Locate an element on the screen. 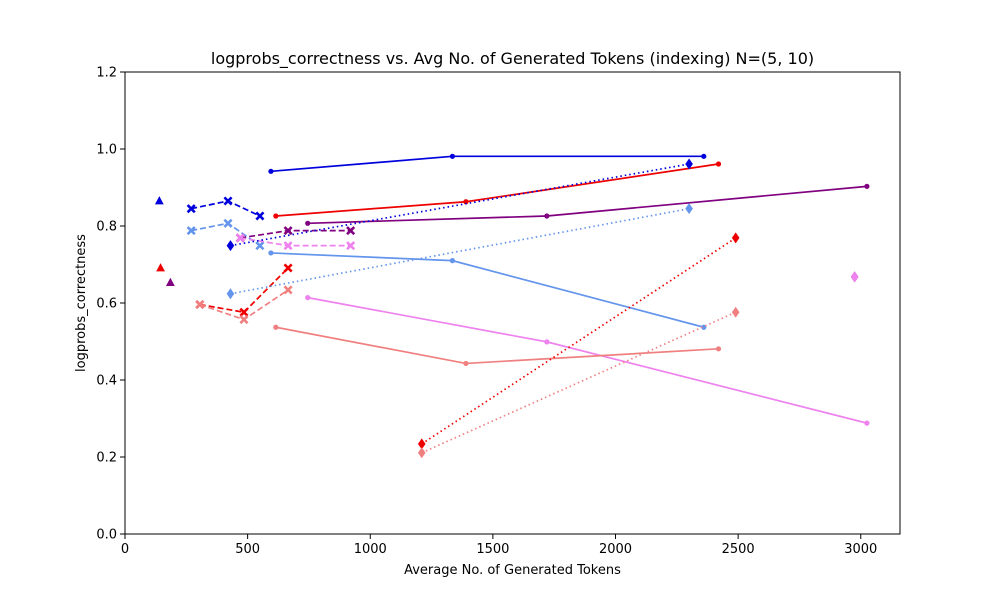  y-tick-label: 0.2 is located at coordinates (106, 458).